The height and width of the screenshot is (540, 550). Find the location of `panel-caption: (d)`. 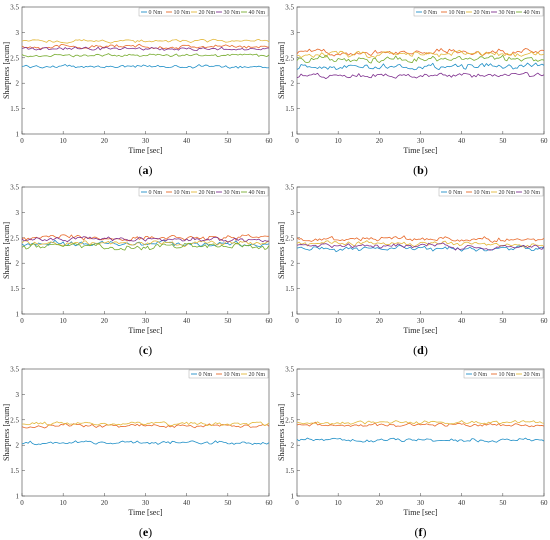

panel-caption: (d) is located at coordinates (420, 350).